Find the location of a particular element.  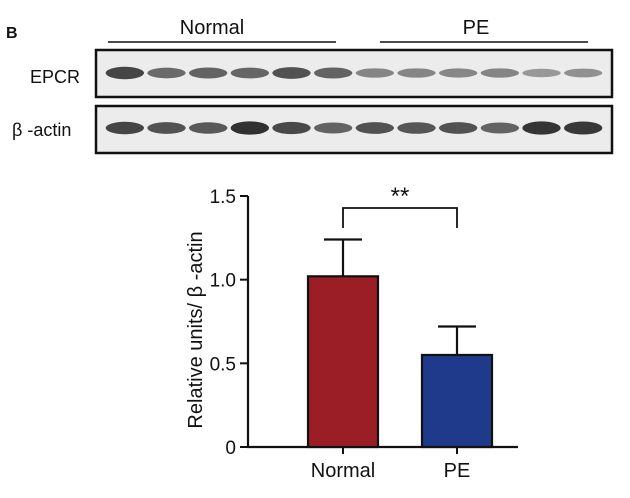

bands-beta-actin is located at coordinates (354, 128).